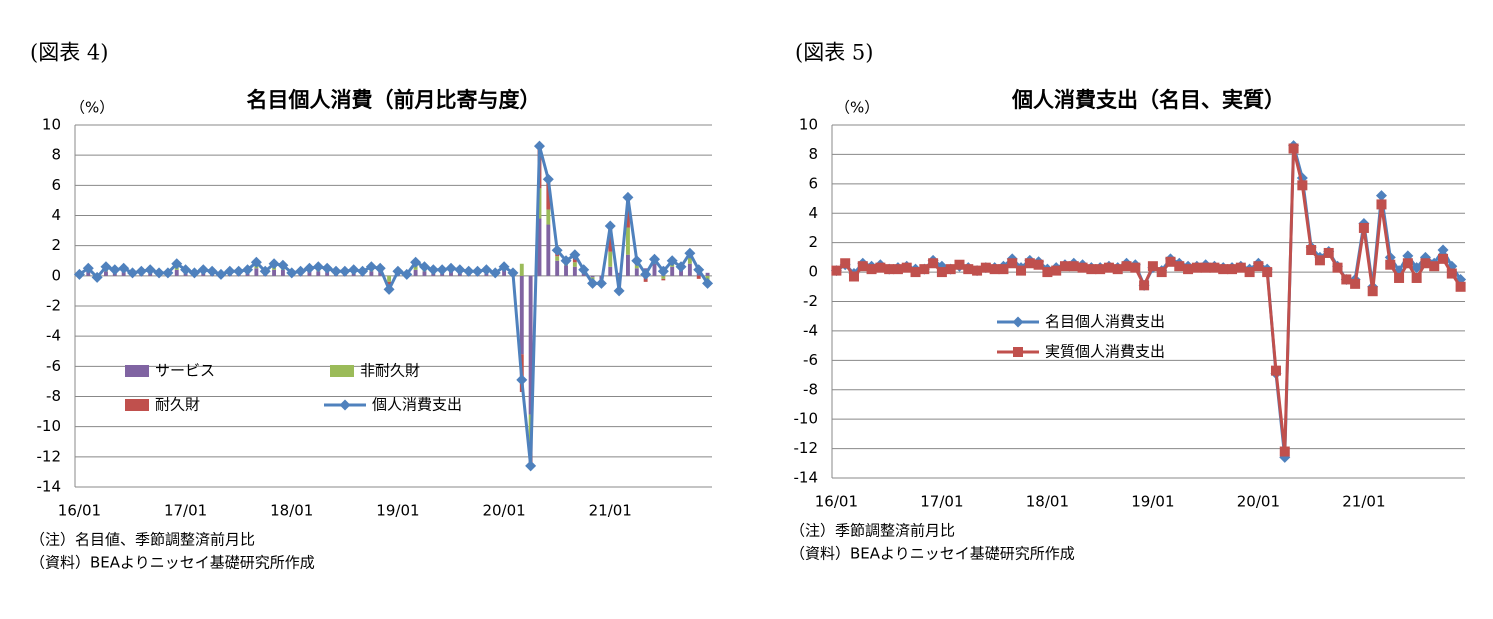  I want to click on y-tick-label: 6, so click(56, 185).